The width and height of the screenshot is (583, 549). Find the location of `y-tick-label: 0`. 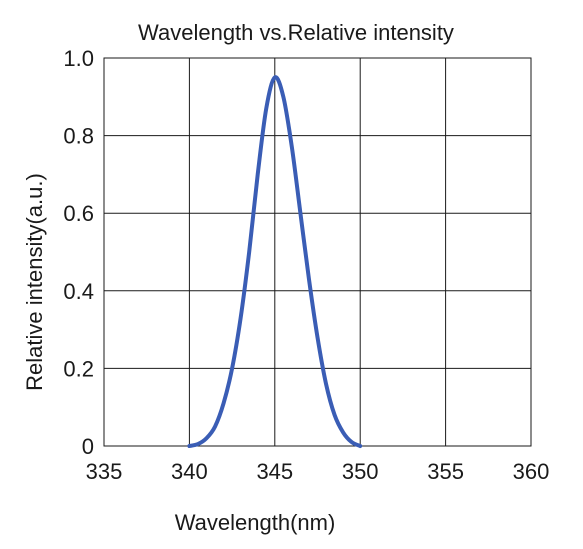

y-tick-label: 0 is located at coordinates (88, 446).